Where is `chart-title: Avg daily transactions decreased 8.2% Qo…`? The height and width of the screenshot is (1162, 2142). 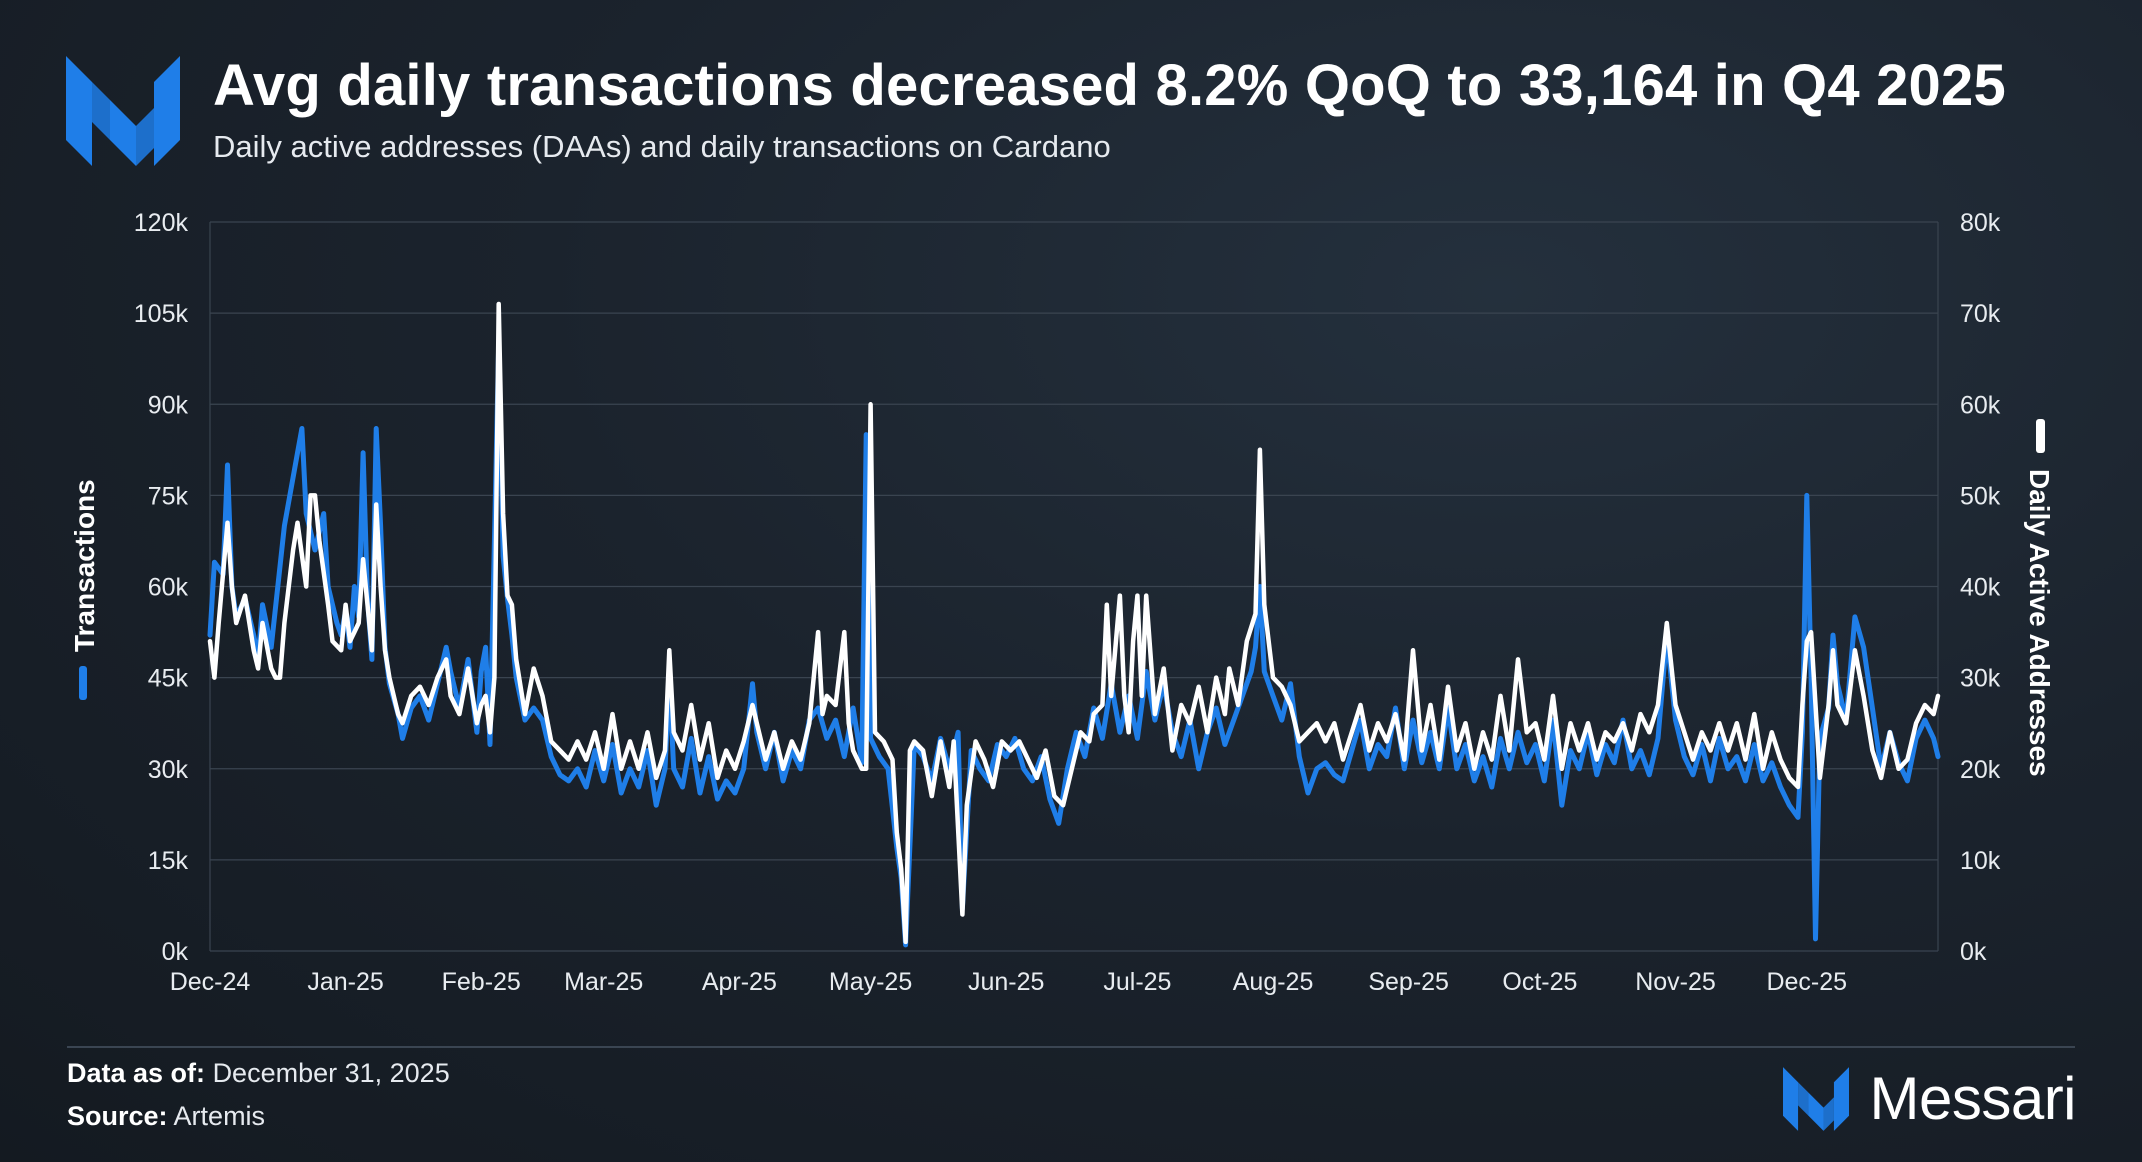 chart-title: Avg daily transactions decreased 8.2% Qo… is located at coordinates (1109, 85).